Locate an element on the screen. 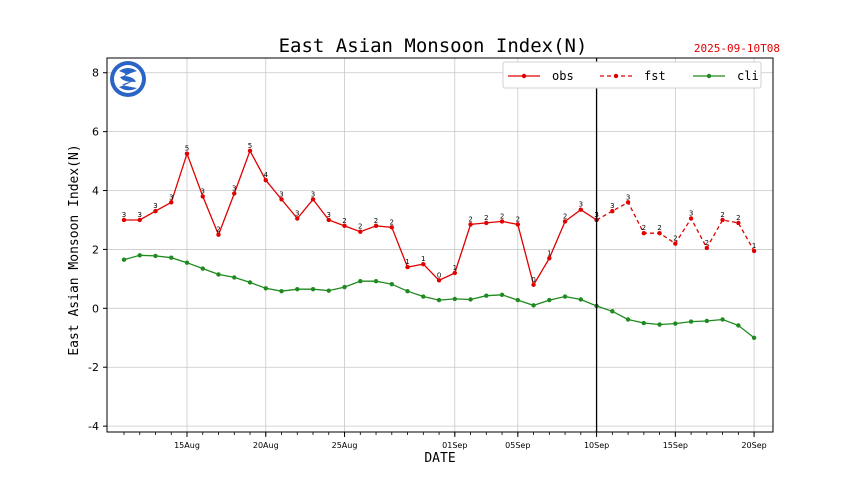  chart-title: East Asian Monsoon Index(N) is located at coordinates (433, 46).